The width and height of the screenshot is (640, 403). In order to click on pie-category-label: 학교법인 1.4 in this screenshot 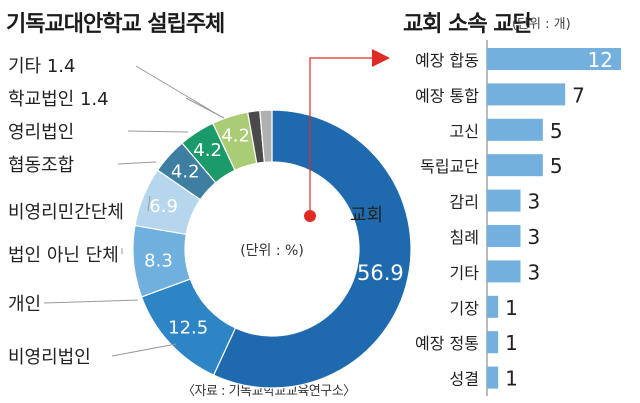, I will do `click(58, 99)`.